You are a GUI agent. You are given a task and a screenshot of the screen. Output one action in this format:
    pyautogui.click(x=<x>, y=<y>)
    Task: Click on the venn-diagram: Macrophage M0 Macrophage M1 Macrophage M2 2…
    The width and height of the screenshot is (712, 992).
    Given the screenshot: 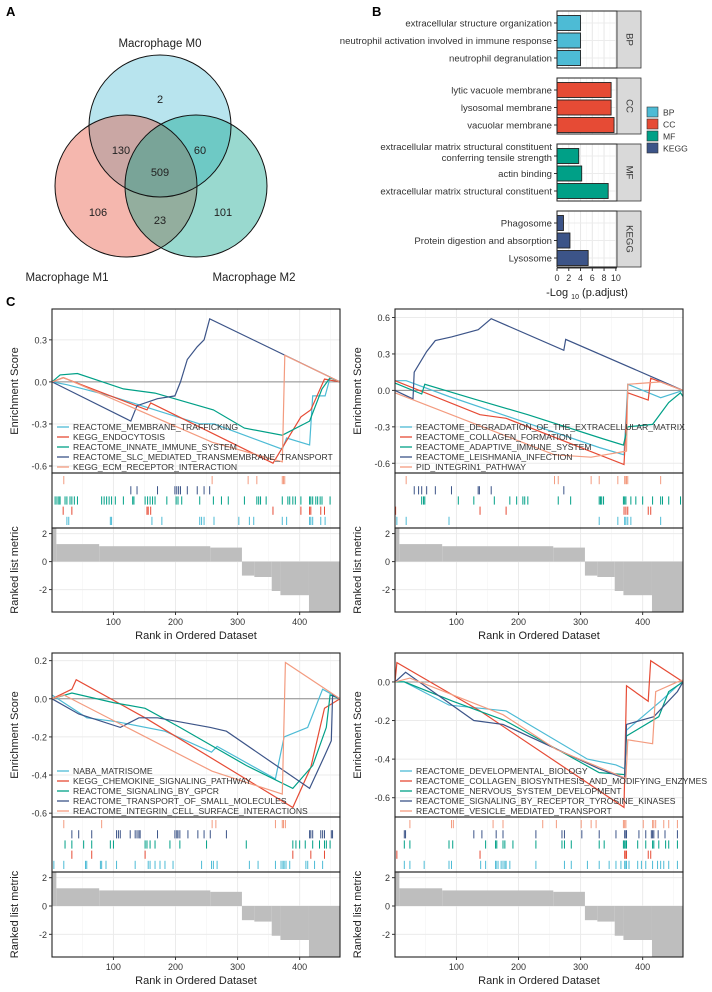 What is the action you would take?
    pyautogui.click(x=160, y=161)
    